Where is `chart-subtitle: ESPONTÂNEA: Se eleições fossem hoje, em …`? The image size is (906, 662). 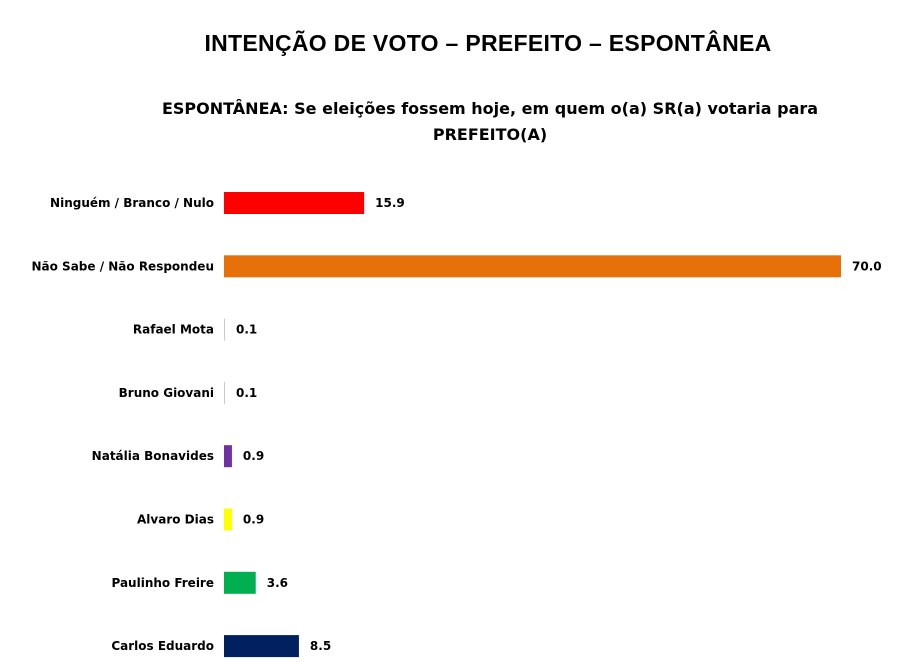
chart-subtitle: ESPONTÂNEA: Se eleições fossem hoje, em … is located at coordinates (490, 121).